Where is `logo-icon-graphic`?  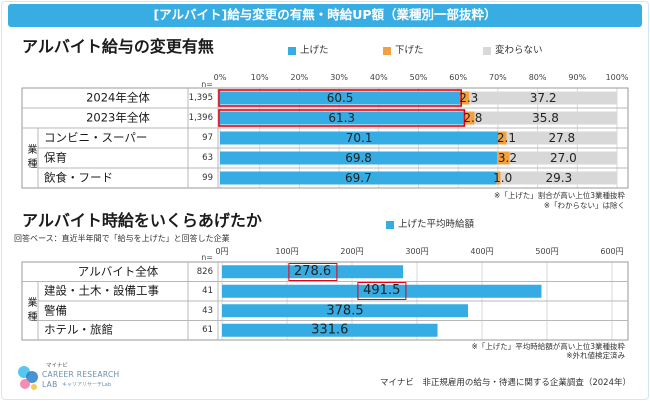
logo-icon-graphic is located at coordinates (28, 378).